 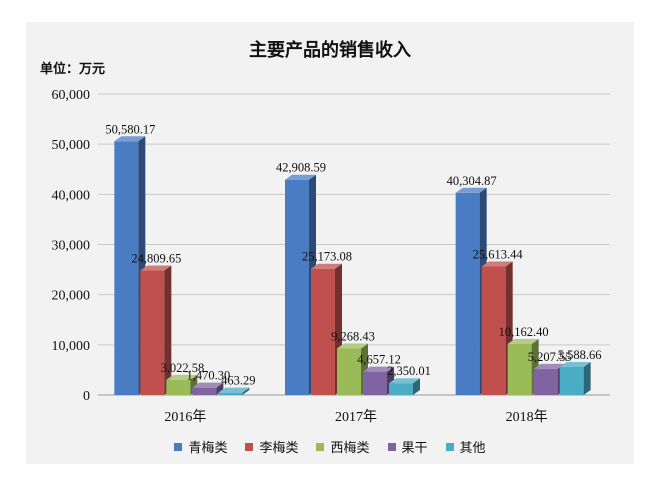 I want to click on chart-title: 主要产品的销售收入, so click(x=330, y=50).